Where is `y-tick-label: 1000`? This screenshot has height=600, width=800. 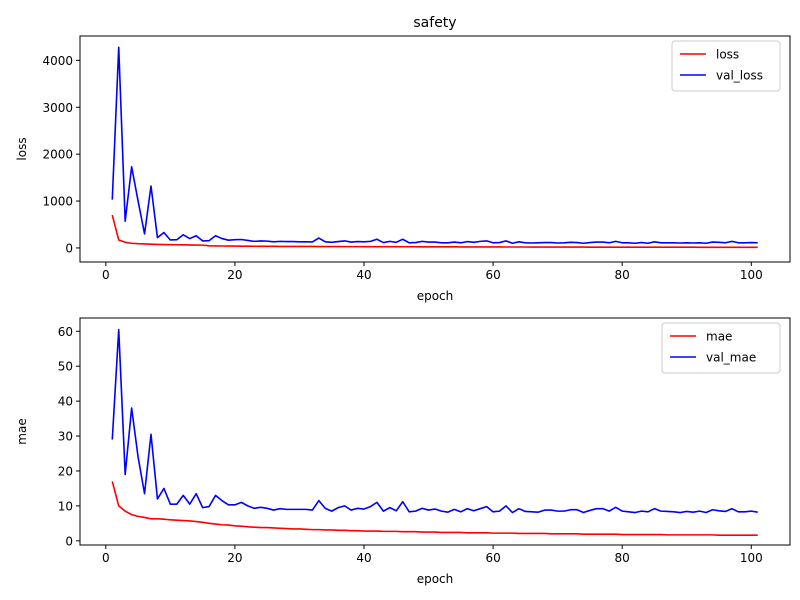 y-tick-label: 1000 is located at coordinates (57, 202).